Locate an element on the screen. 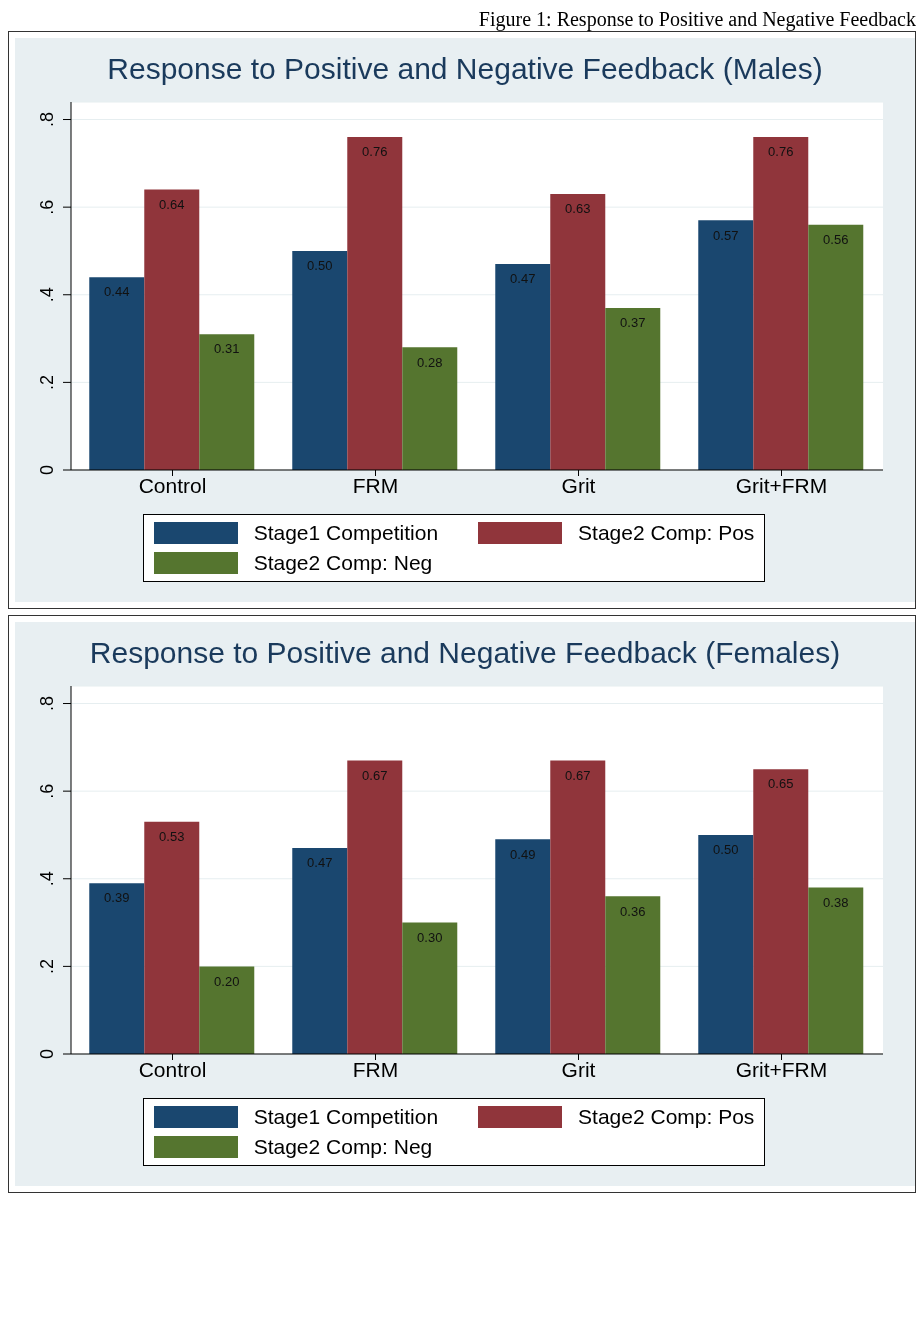  data-label: 0.28 is located at coordinates (430, 362).